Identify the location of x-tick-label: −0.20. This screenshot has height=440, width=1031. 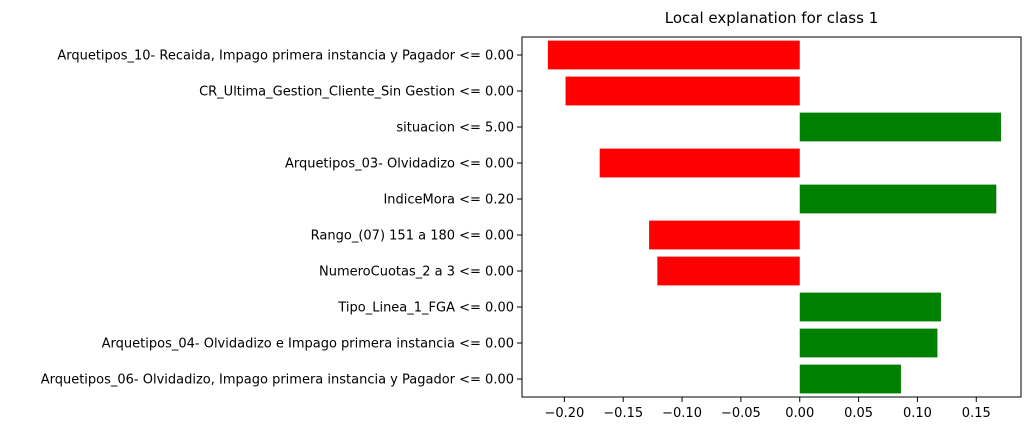
(564, 413).